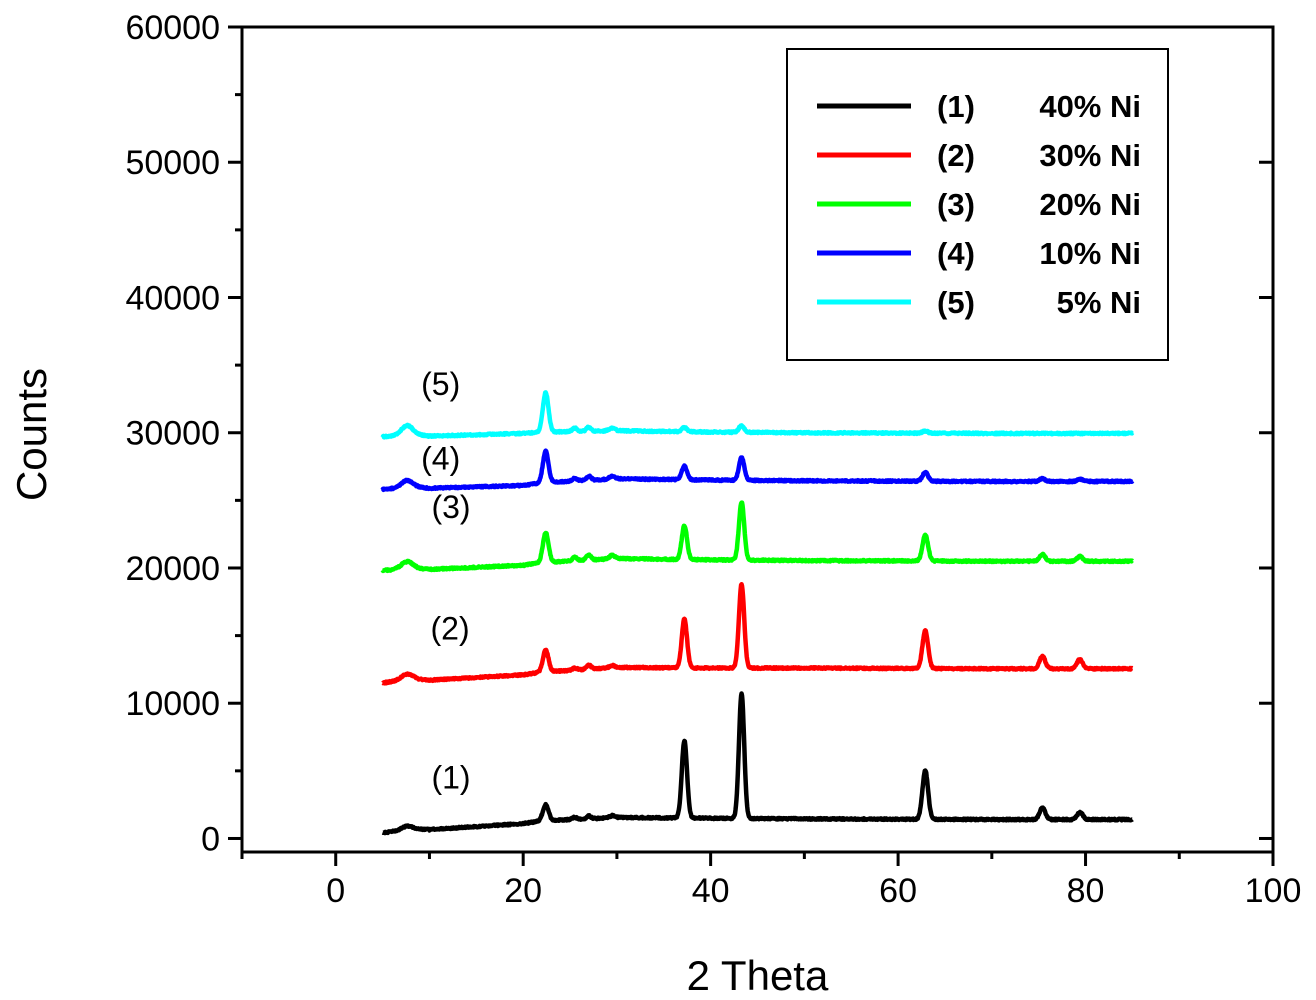 The height and width of the screenshot is (1000, 1316). I want to click on x-tick-label: 40, so click(711, 891).